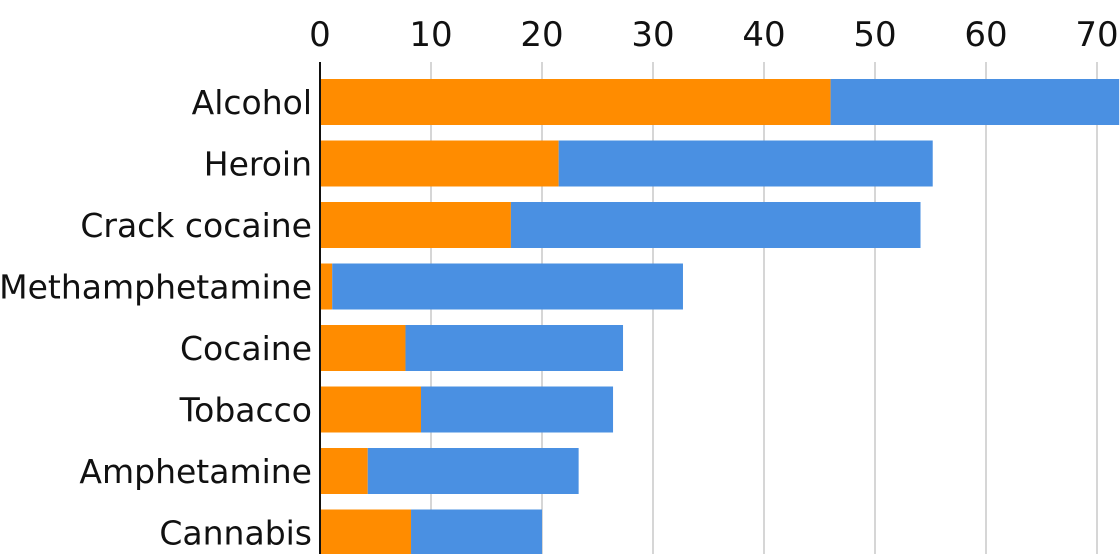 This screenshot has height=554, width=1120. What do you see at coordinates (985, 35) in the screenshot?
I see `x-tick-label: 60` at bounding box center [985, 35].